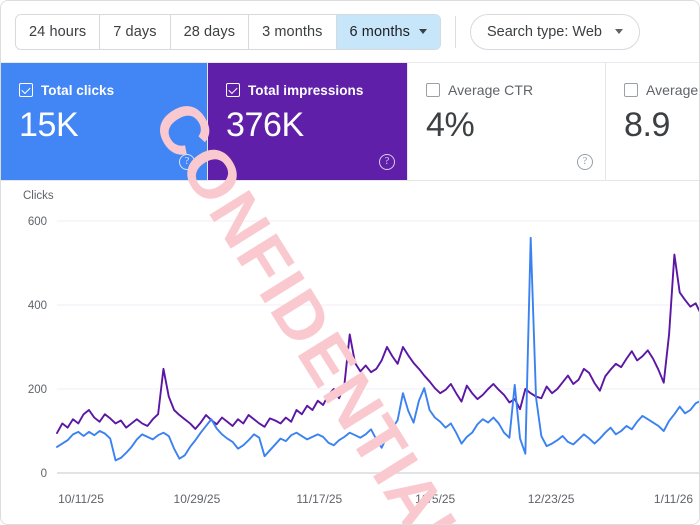  I want to click on metric-card-header: Total impressions, so click(308, 90).